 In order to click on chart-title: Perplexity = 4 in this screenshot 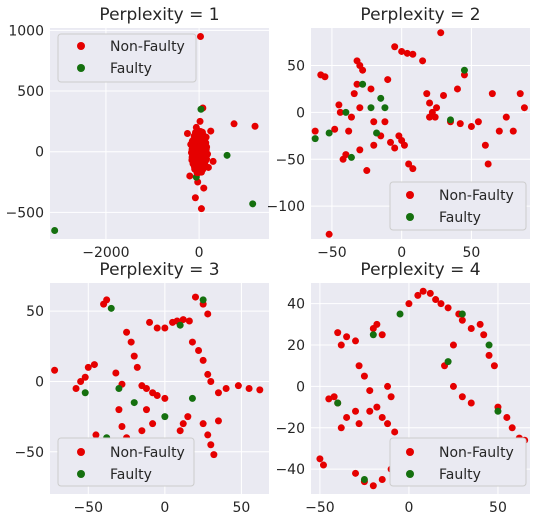, I will do `click(420, 270)`.